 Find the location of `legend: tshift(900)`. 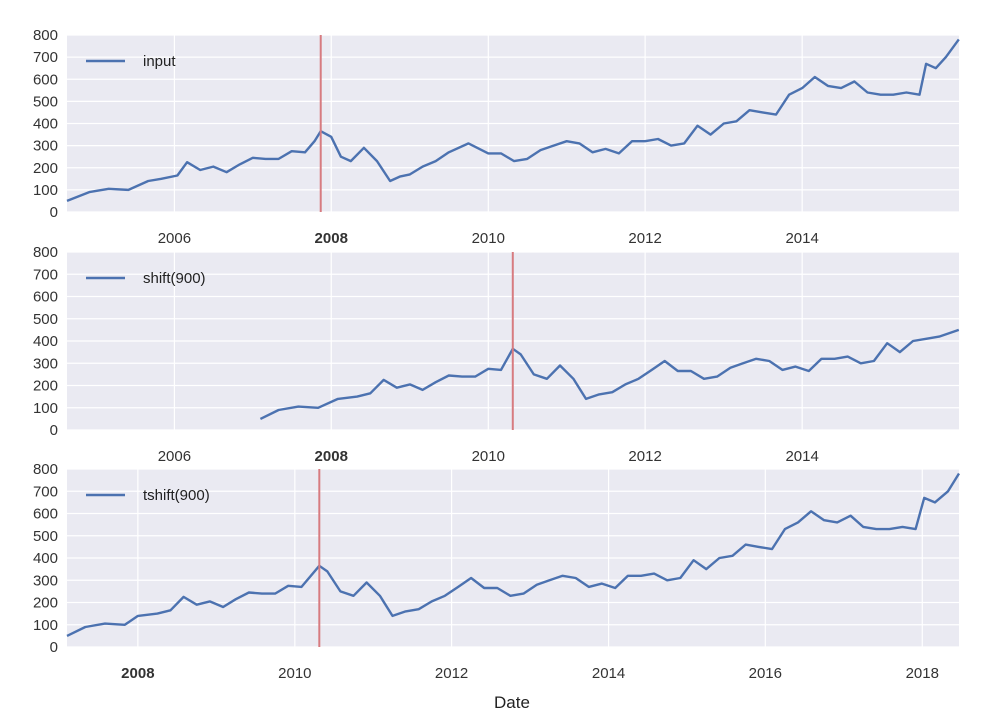

legend: tshift(900) is located at coordinates (148, 495).